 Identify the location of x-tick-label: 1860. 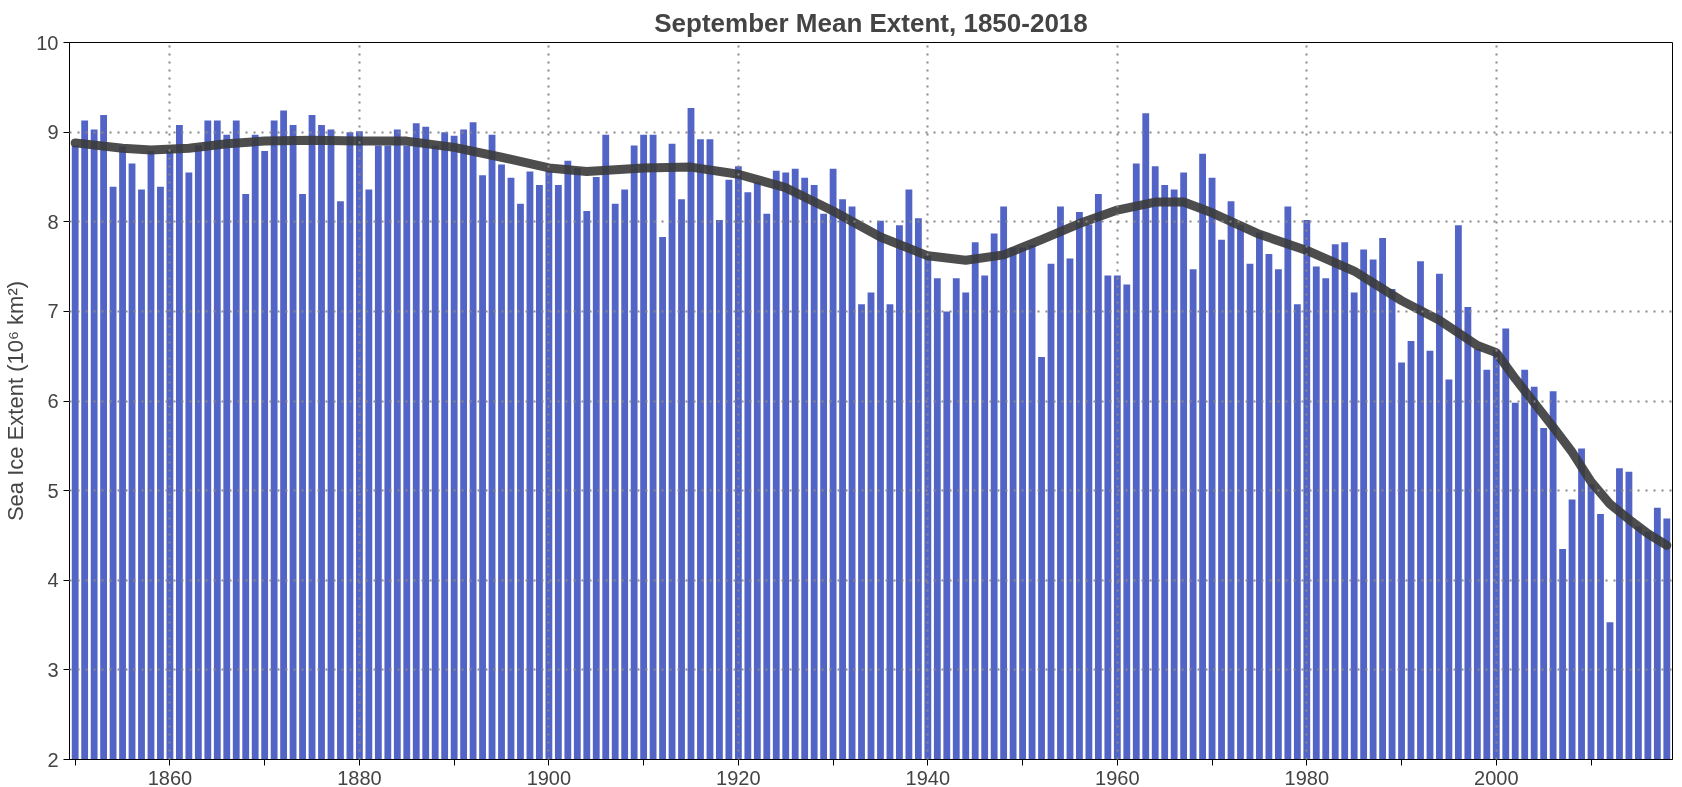
(170, 776).